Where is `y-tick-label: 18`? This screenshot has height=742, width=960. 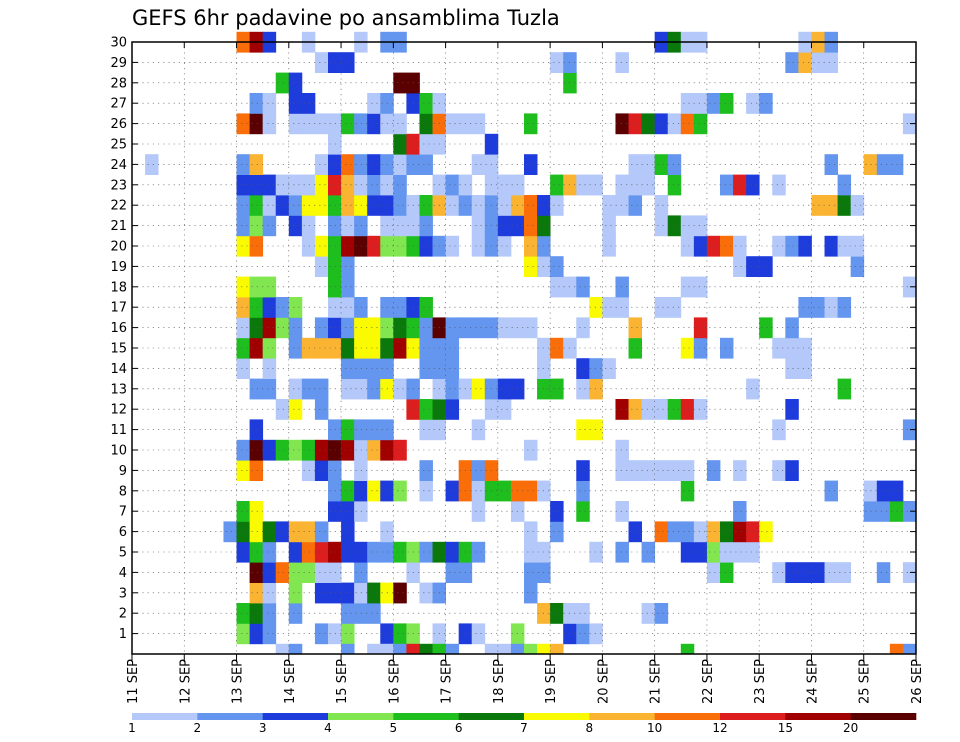 y-tick-label: 18 is located at coordinates (118, 287).